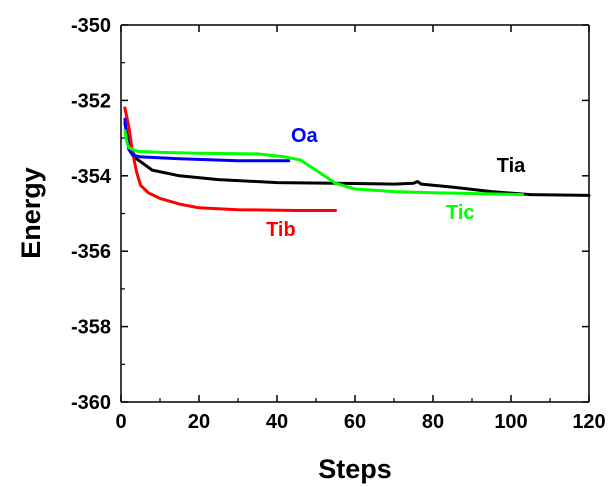 This screenshot has height=487, width=613. What do you see at coordinates (281, 230) in the screenshot?
I see `series-label-tib: Tib` at bounding box center [281, 230].